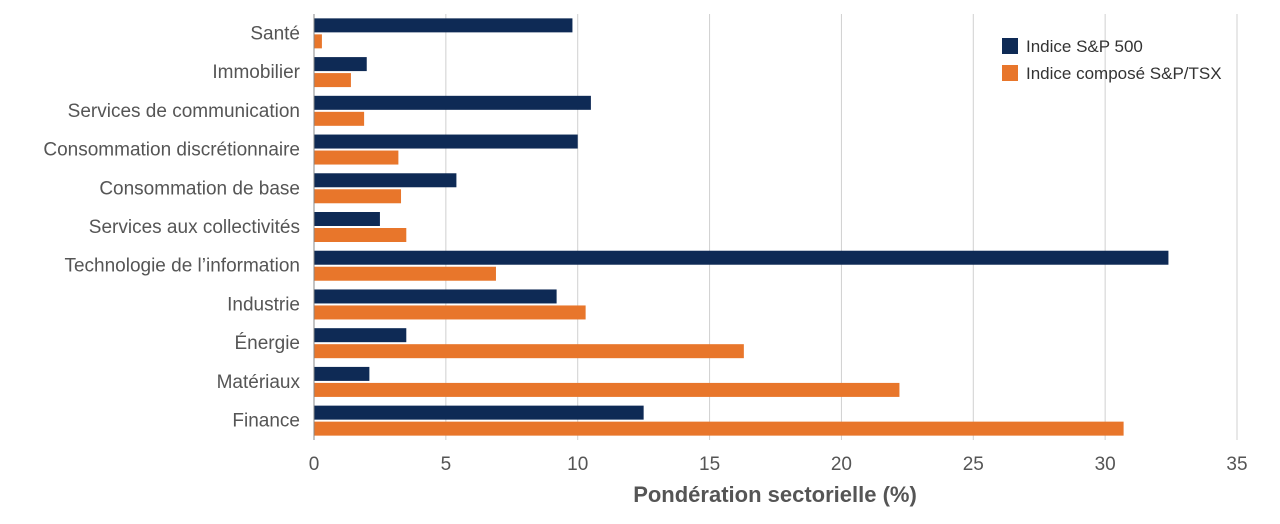  Describe the element at coordinates (775, 494) in the screenshot. I see `x-axis-title: Pondération sectorielle (%)` at that location.